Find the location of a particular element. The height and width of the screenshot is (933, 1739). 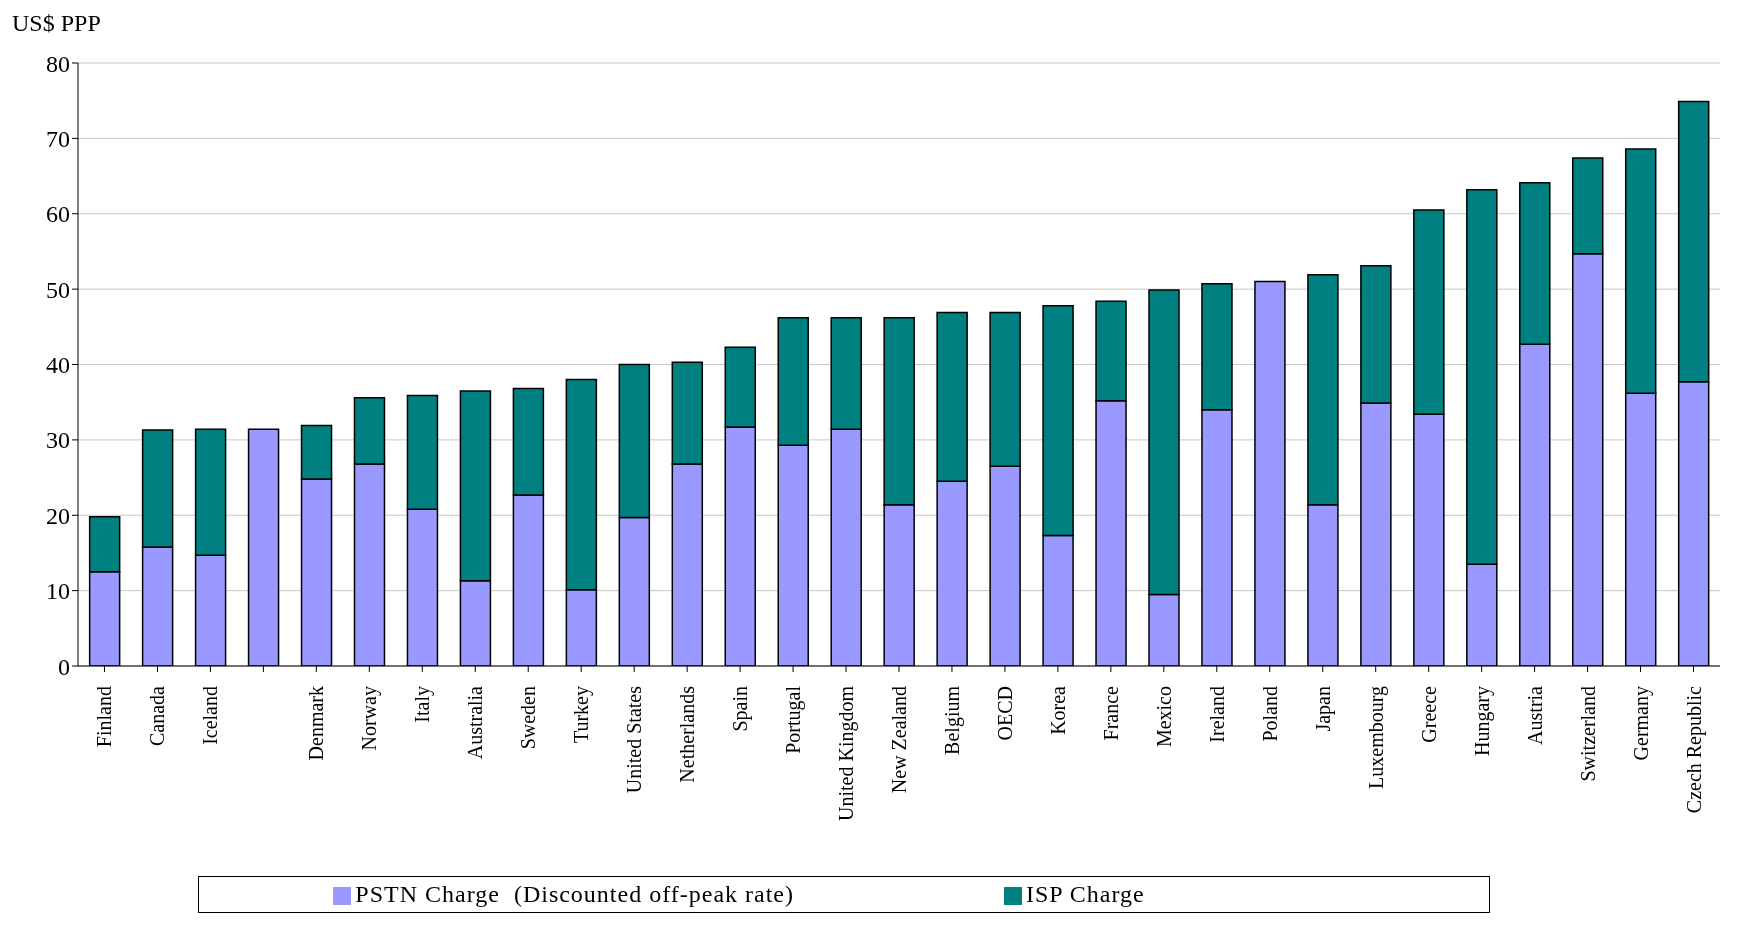

x-tick-label: Germany is located at coordinates (1641, 723).